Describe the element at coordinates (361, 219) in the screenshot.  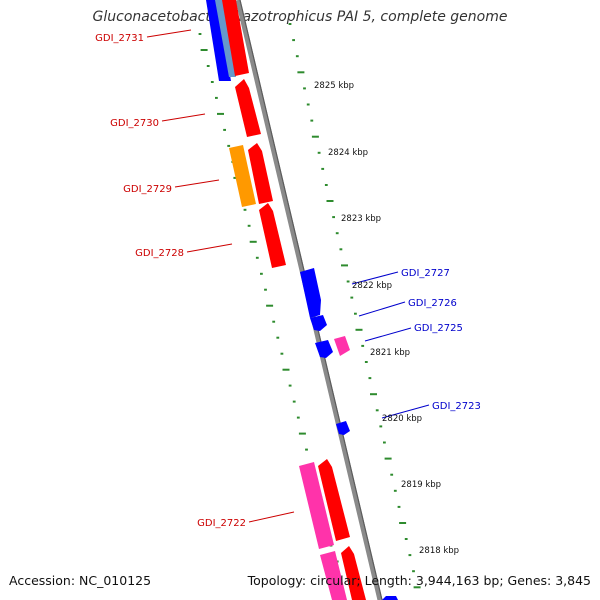
I see `tick-label: 2823 kbp` at that location.